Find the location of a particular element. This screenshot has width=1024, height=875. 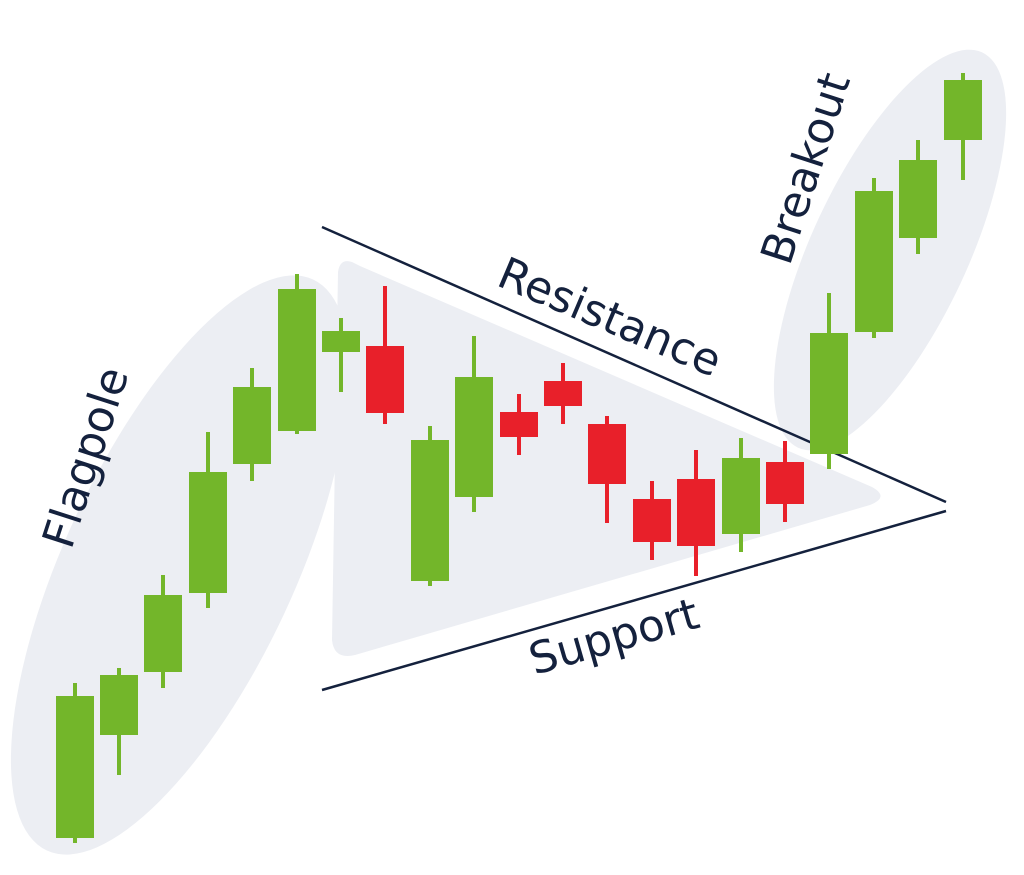

support-line is located at coordinates (634, 600).